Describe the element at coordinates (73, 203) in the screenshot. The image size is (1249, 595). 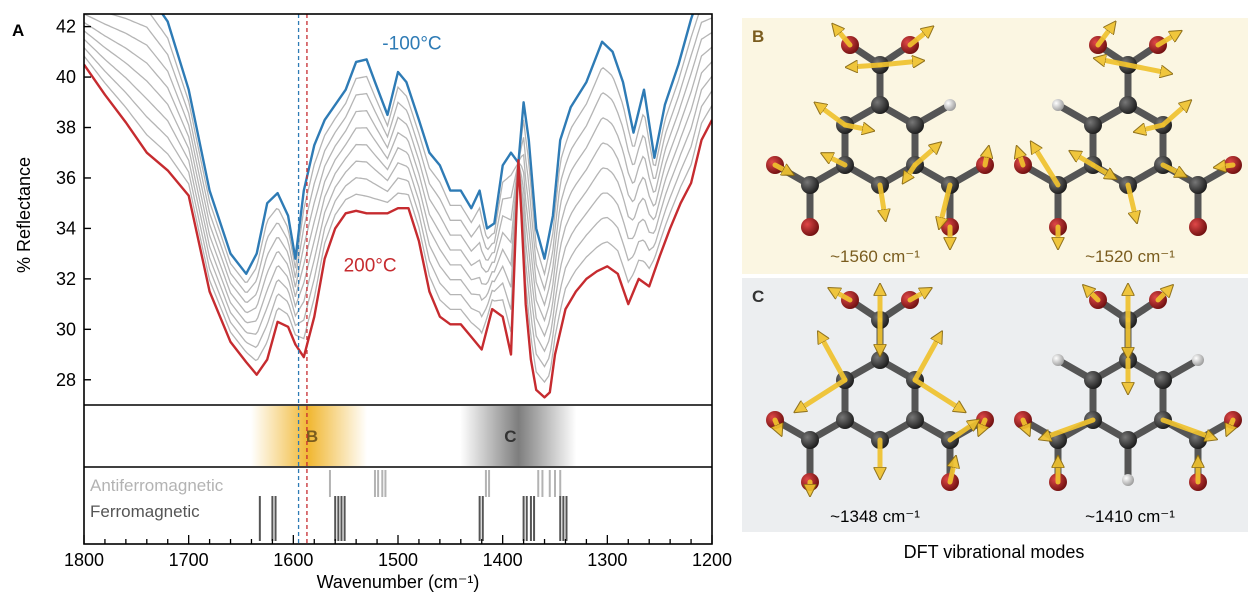
I see `y-axis-ticks: 28 30 32 34 36 38 40 42` at that location.